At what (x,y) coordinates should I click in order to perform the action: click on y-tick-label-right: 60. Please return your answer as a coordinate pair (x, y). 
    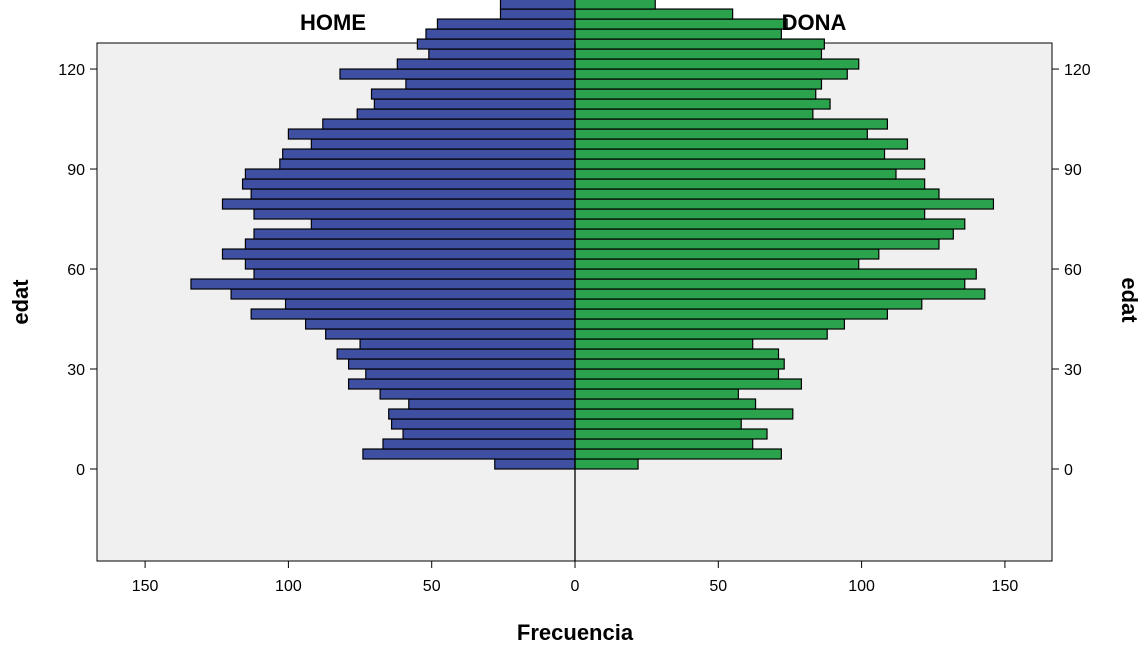
    Looking at the image, I should click on (1073, 270).